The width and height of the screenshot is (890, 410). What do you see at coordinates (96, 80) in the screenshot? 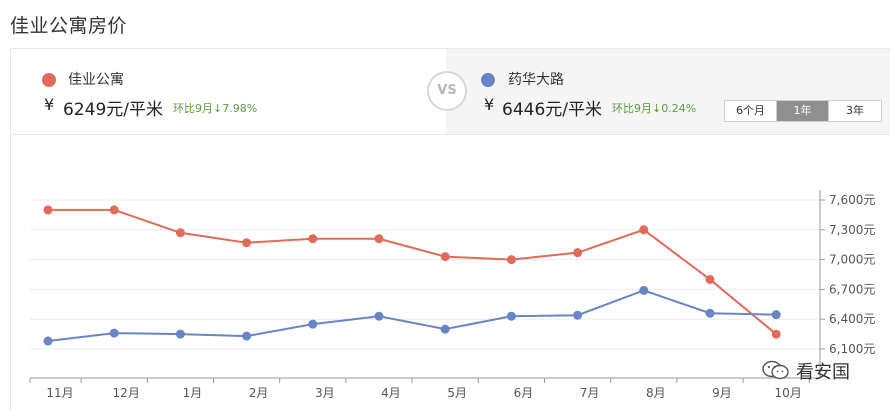
I see `left-name: 佳业公寓` at bounding box center [96, 80].